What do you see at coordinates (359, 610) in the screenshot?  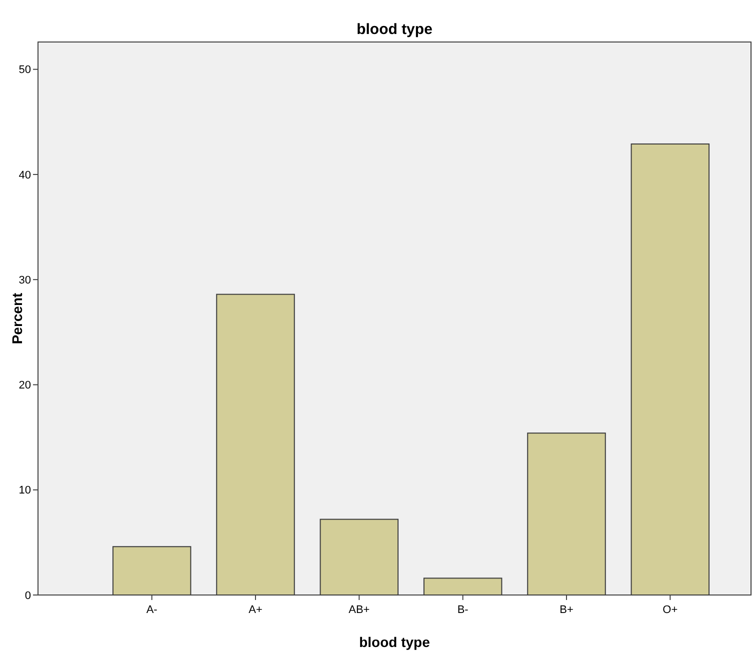 I see `x-tick-label: AB+` at bounding box center [359, 610].